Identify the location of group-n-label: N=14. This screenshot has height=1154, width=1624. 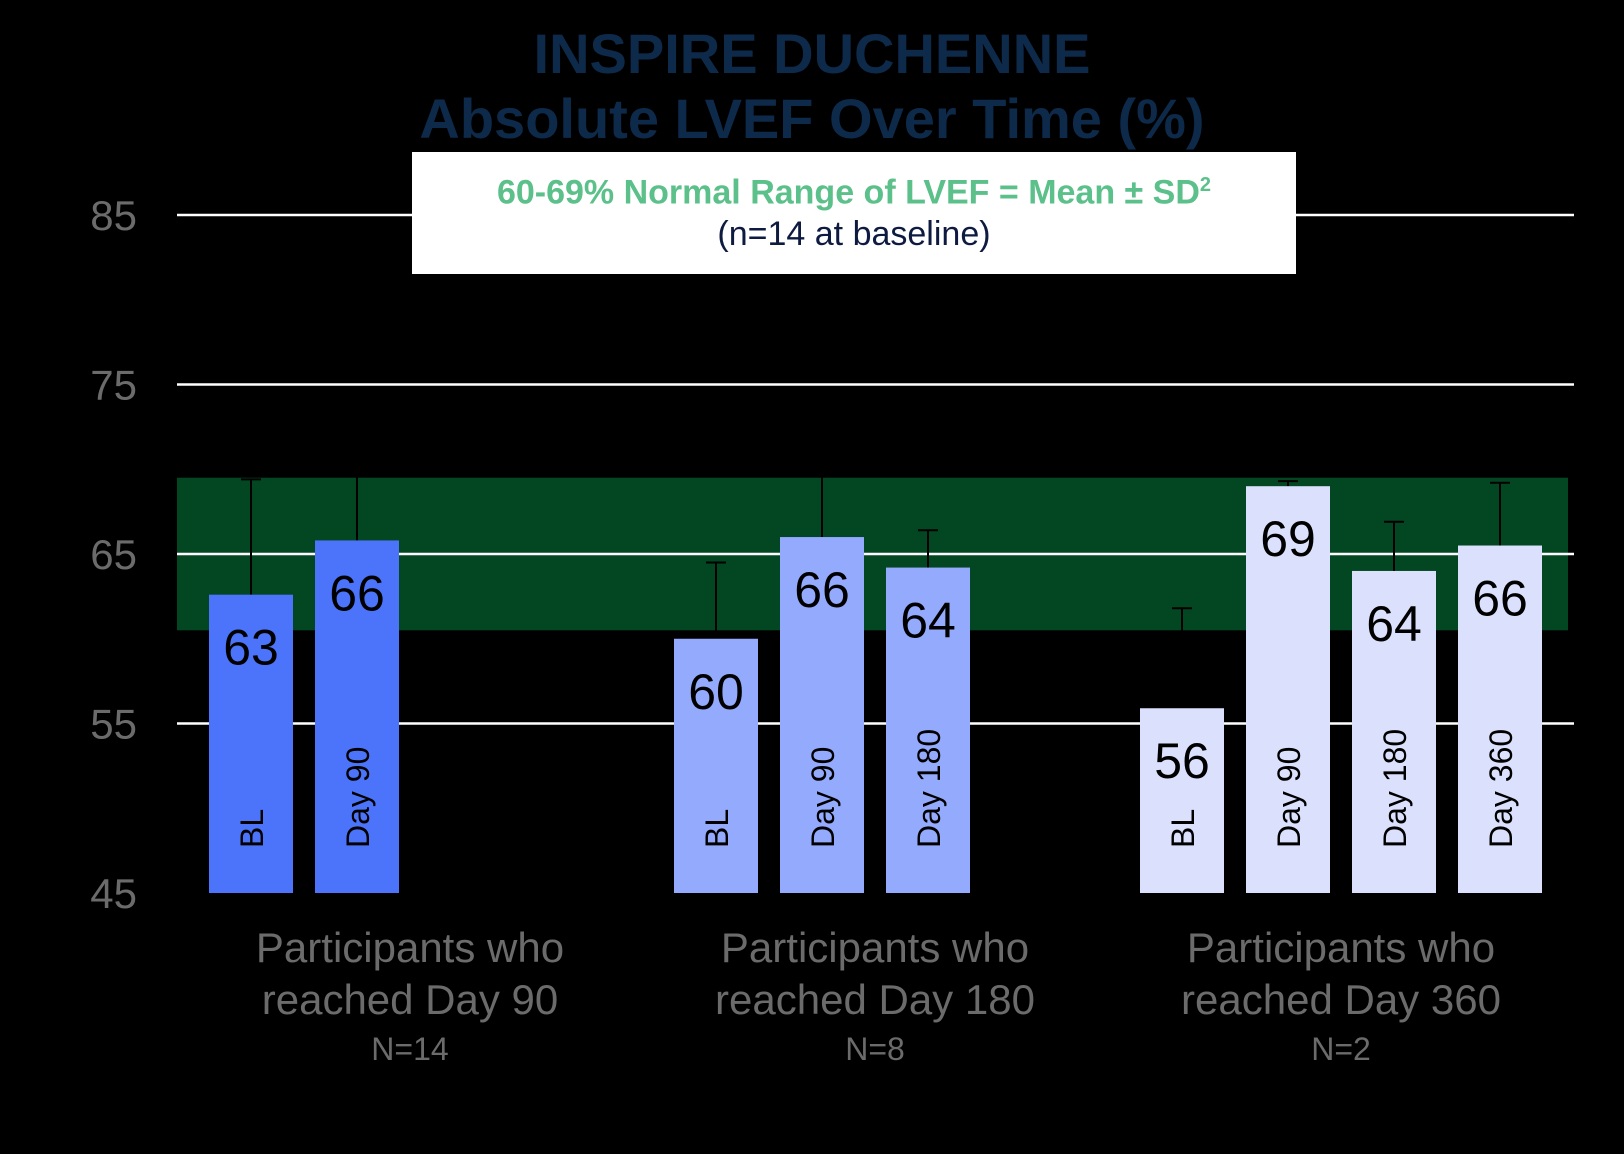
(409, 1049).